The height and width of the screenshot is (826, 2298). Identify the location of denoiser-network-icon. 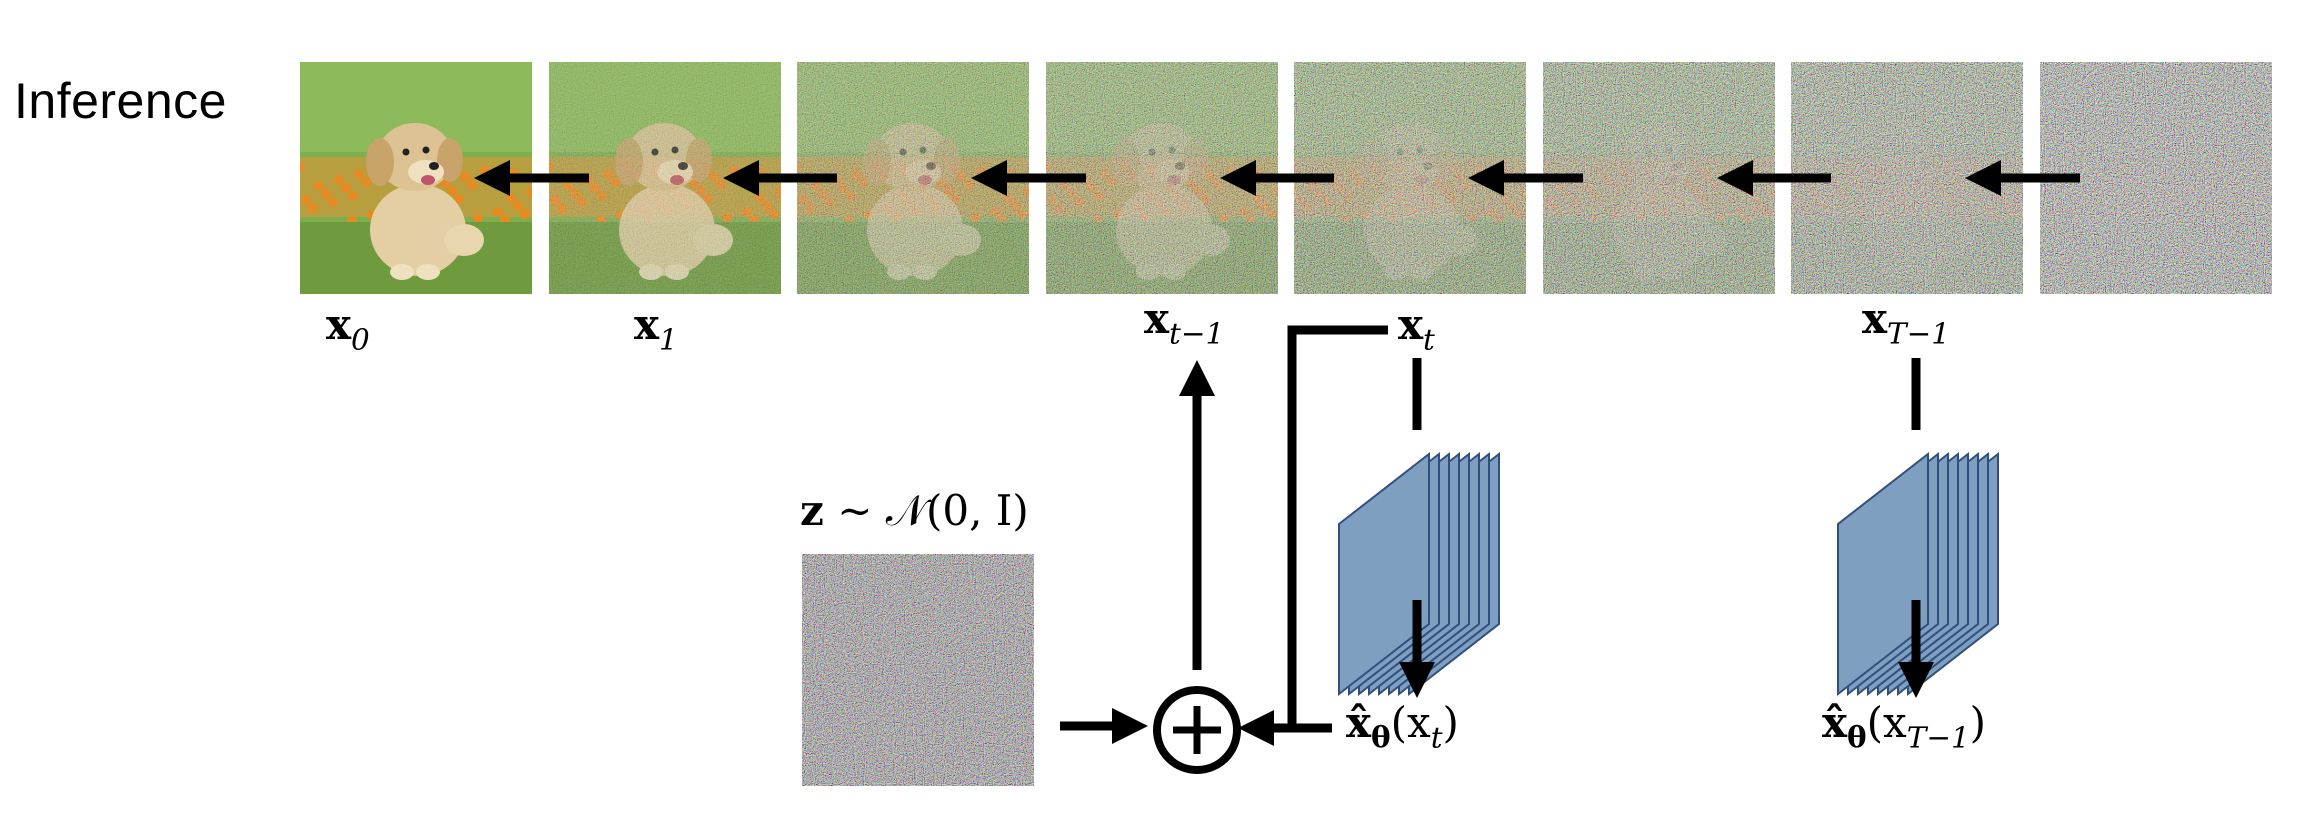
(1918, 574).